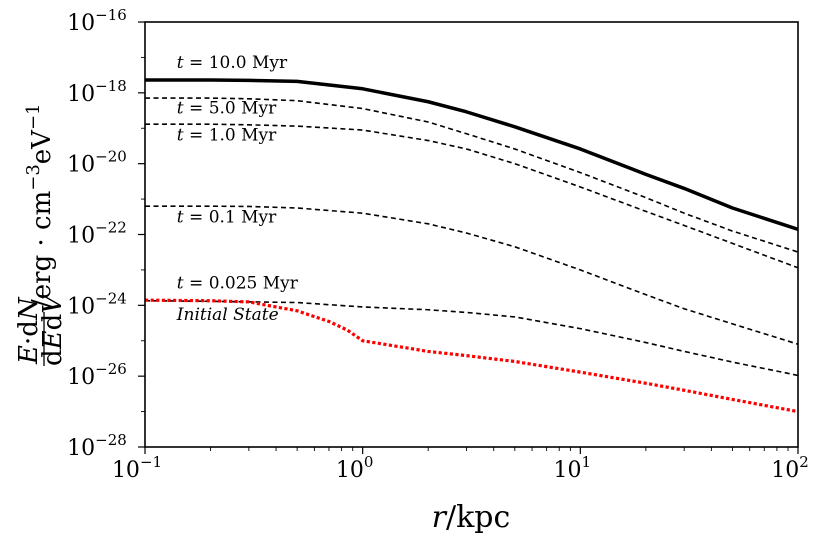  Describe the element at coordinates (137, 468) in the screenshot. I see `x-tick-label: 10⁻¹` at that location.